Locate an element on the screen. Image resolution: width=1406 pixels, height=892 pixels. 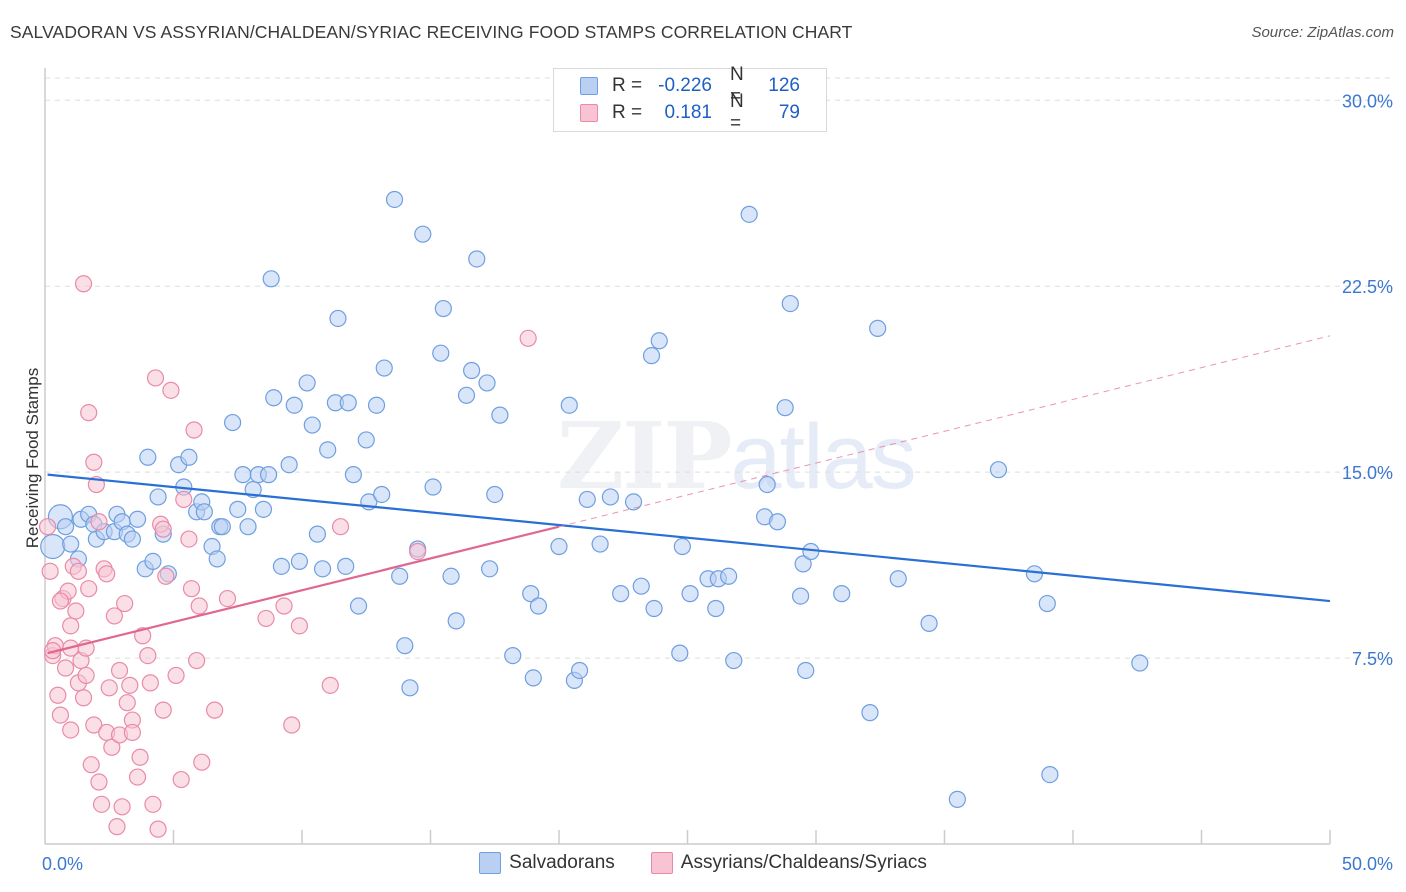
legend-item-assyrians: Assyrians/Chaldeans/Syriacs is located at coordinates (788, 863).